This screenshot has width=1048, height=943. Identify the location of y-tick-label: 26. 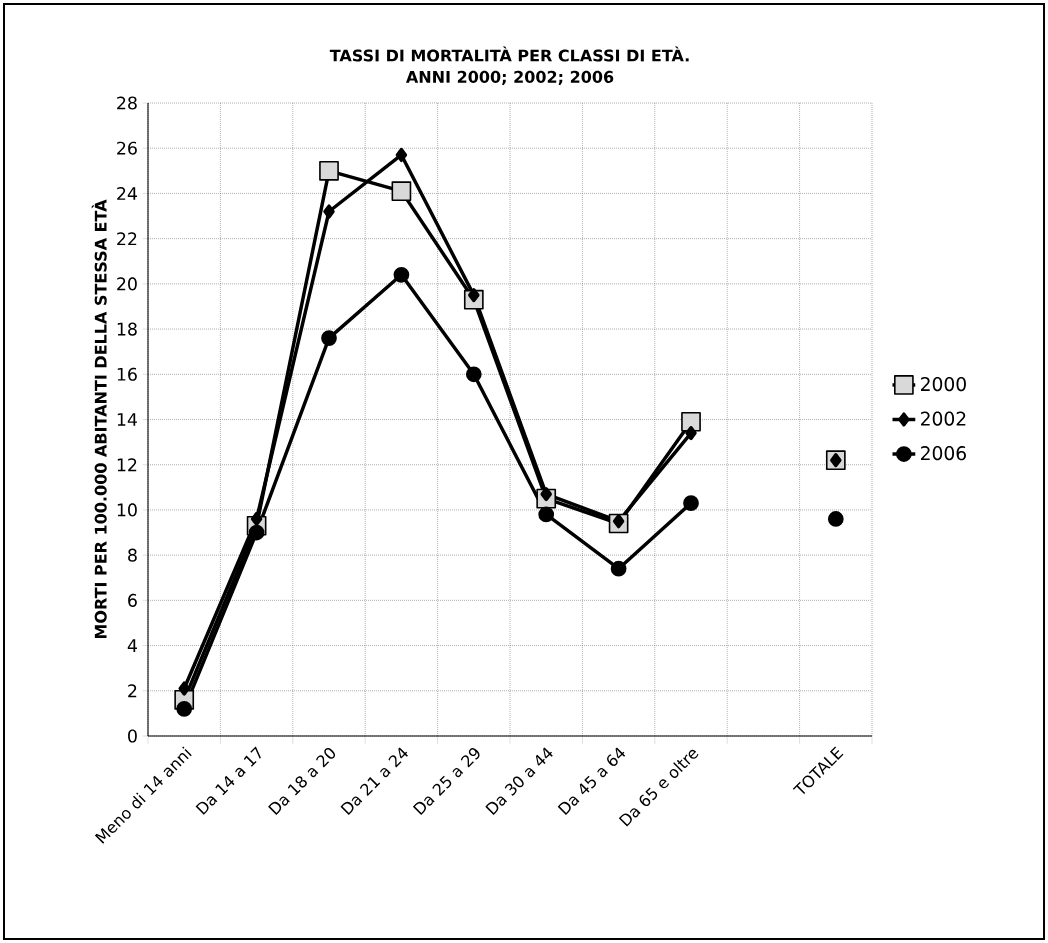
(127, 148).